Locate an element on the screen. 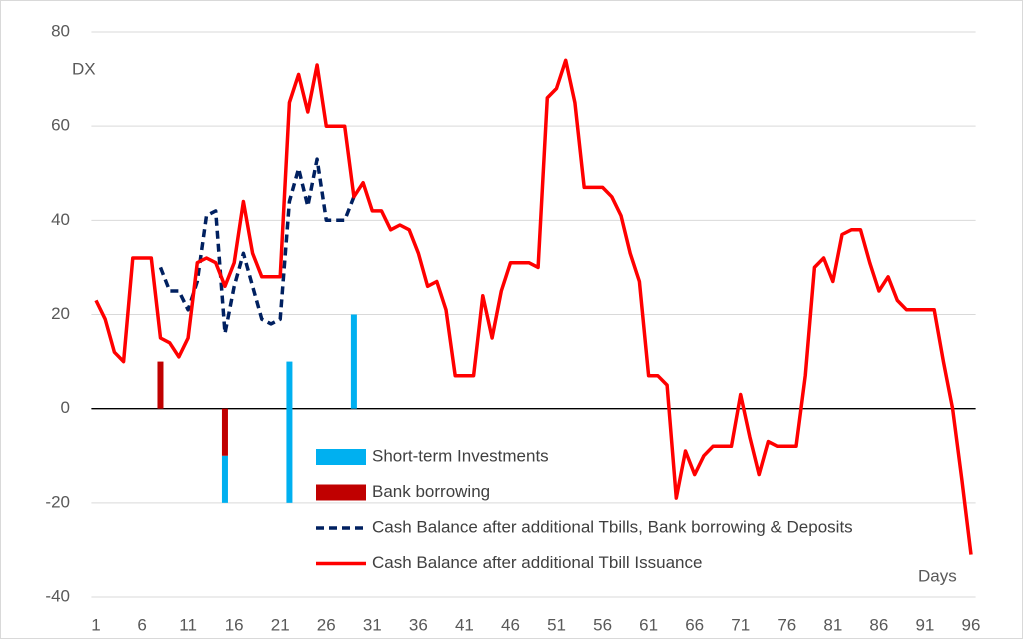 The image size is (1023, 639). x-tick-label: 11 is located at coordinates (188, 624).